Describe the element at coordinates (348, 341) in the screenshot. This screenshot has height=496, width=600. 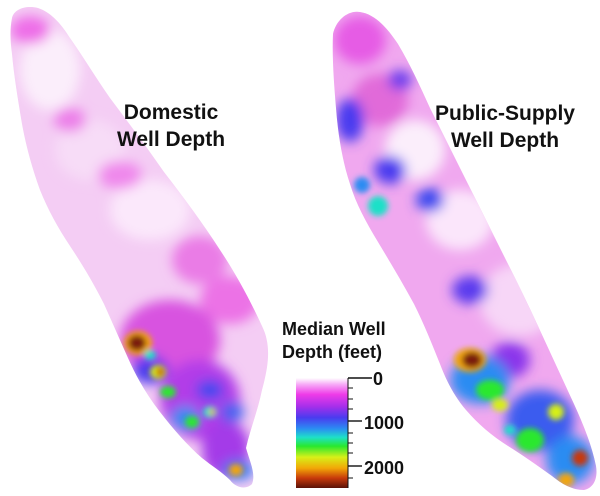
I see `legend-title: Median Well Depth (feet)` at that location.